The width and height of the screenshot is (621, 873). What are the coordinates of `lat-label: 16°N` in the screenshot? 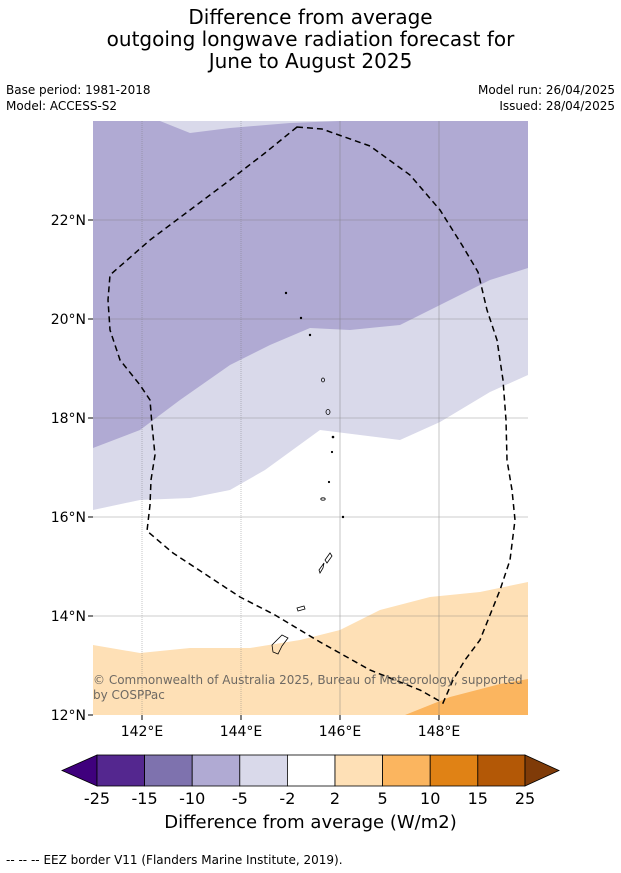 It's located at (68, 518).